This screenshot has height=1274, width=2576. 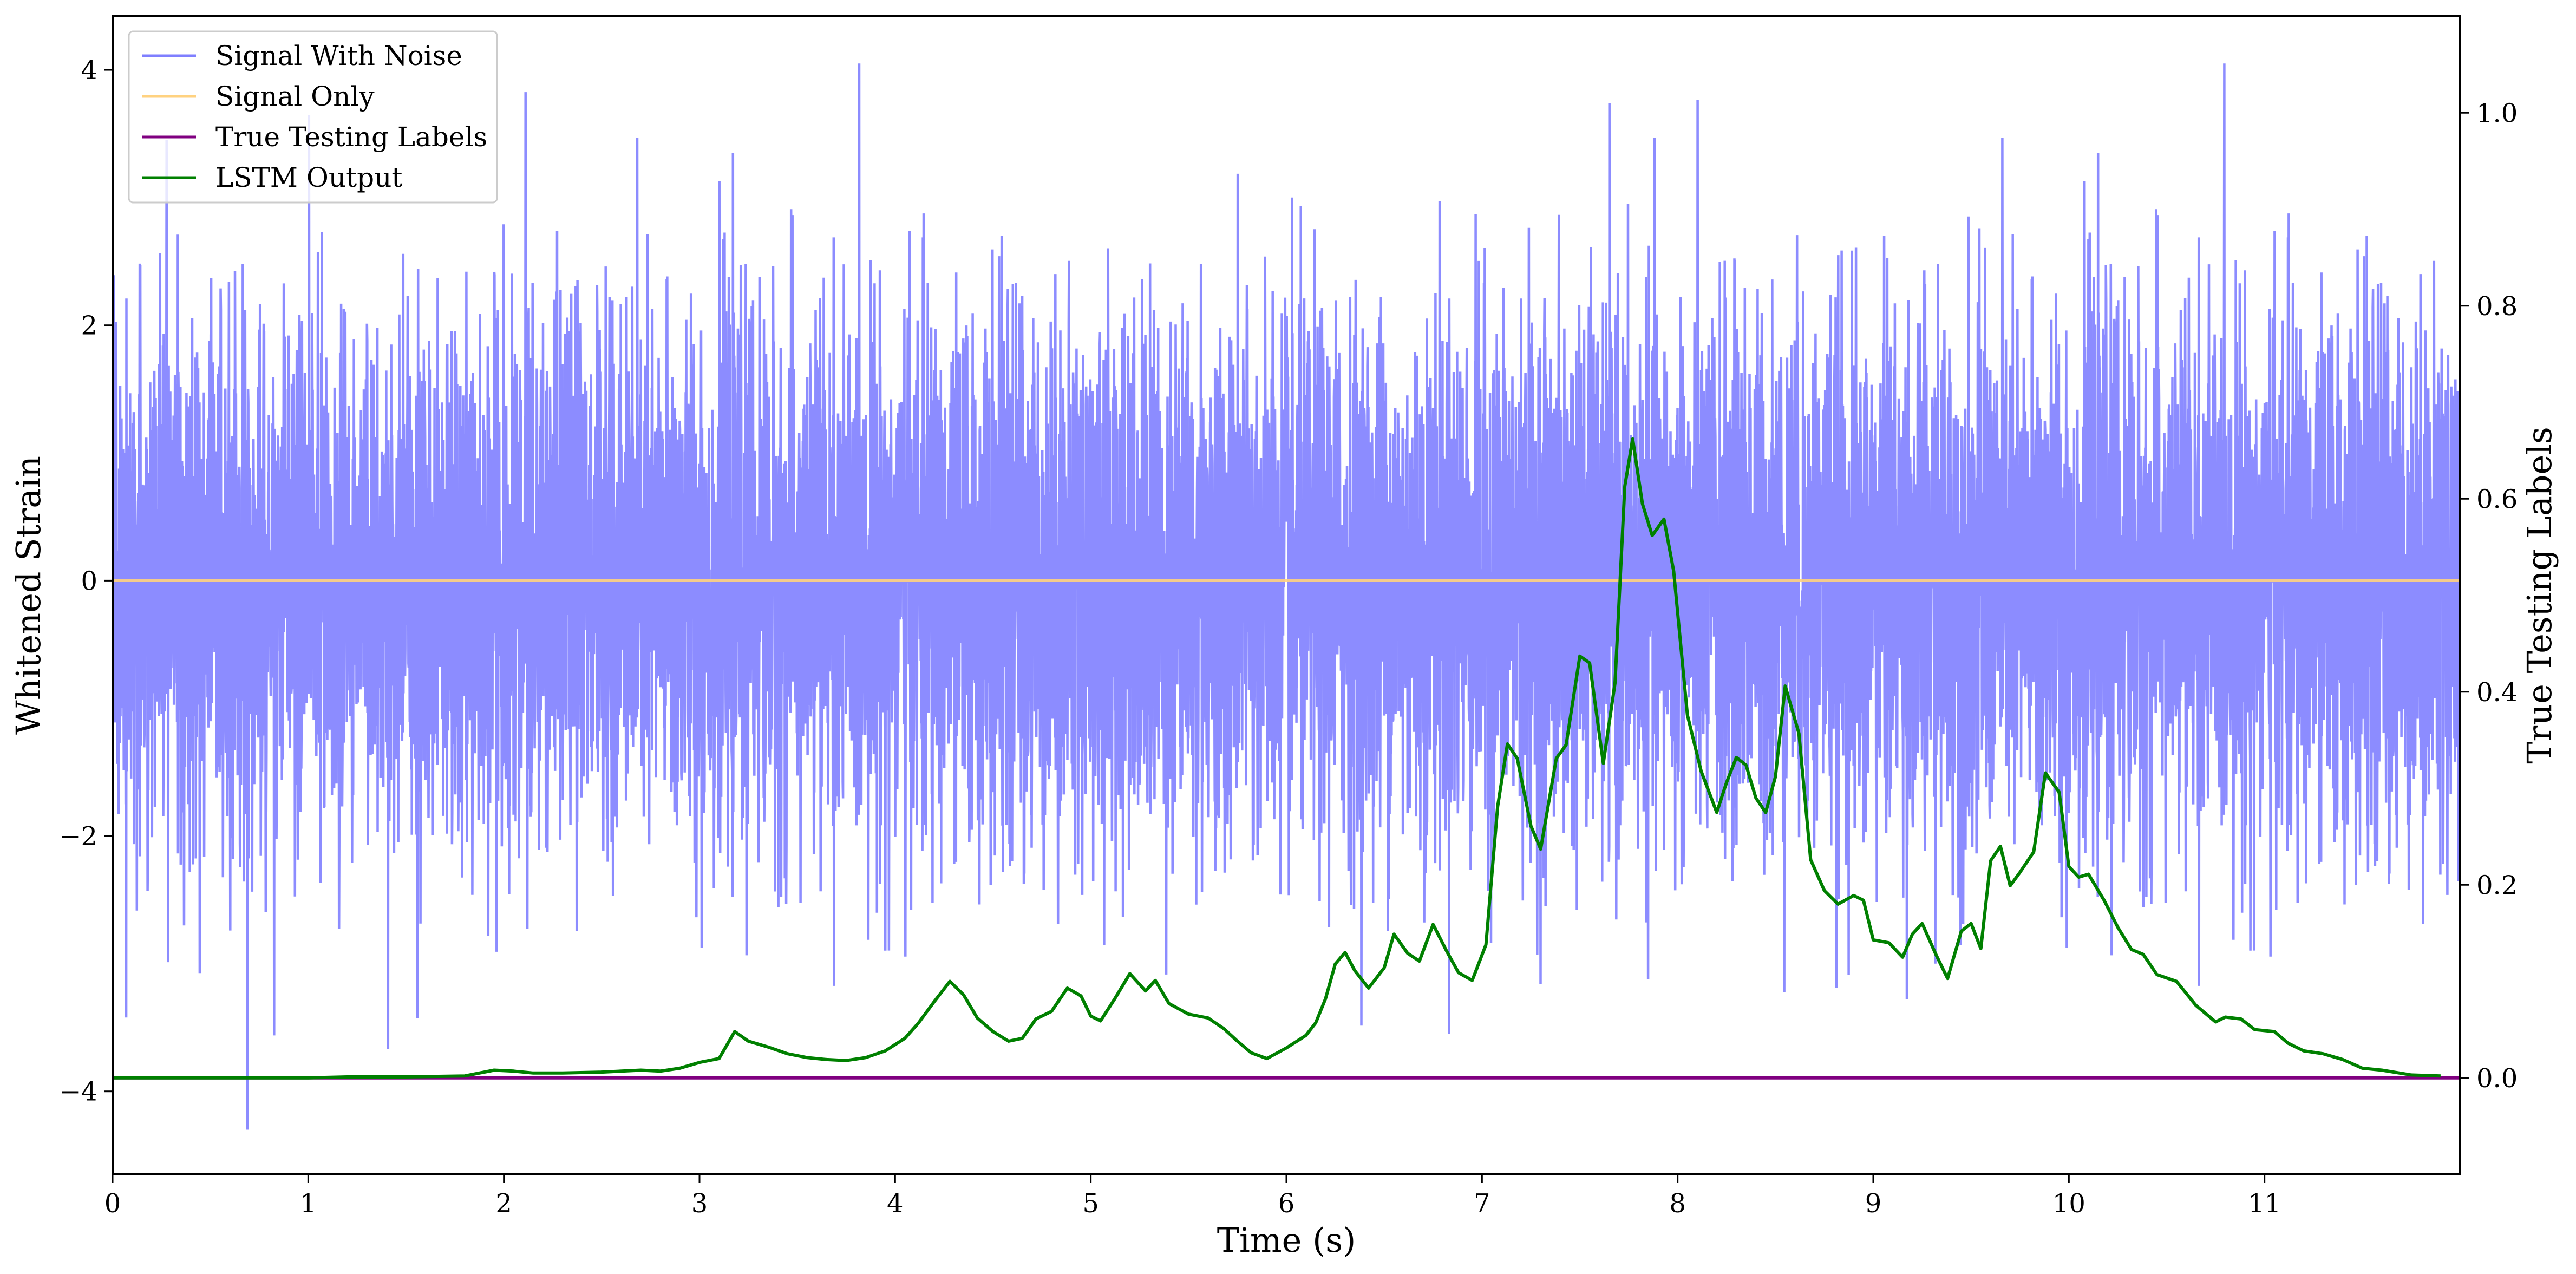 I want to click on x-tick-label: 9, so click(x=1874, y=1203).